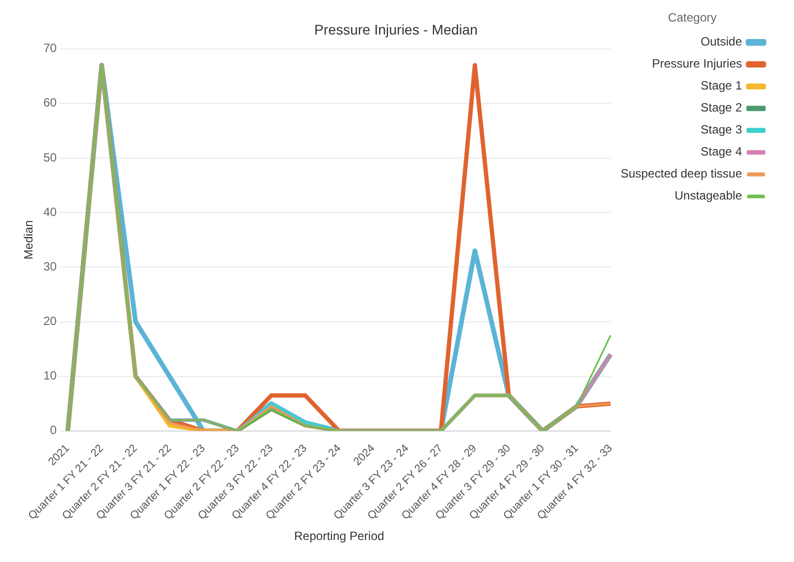  What do you see at coordinates (708, 195) in the screenshot?
I see `legend-label: Unstageable` at bounding box center [708, 195].